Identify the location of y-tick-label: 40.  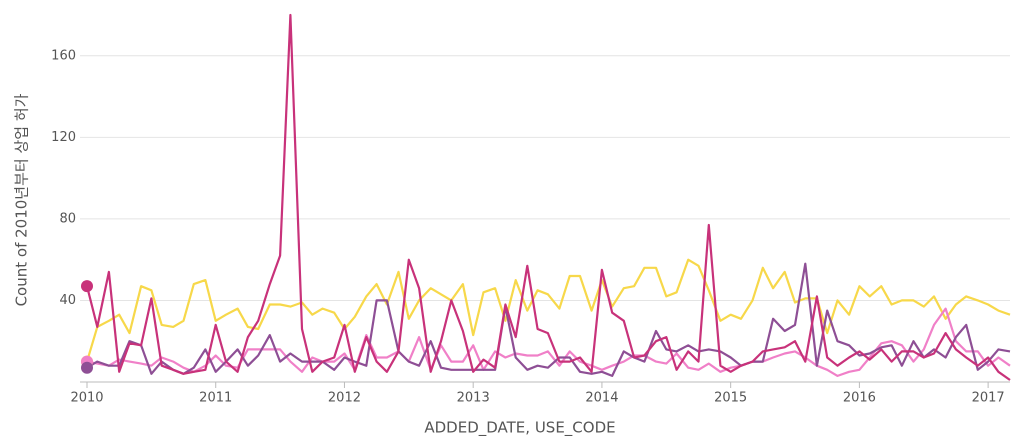
(67, 300).